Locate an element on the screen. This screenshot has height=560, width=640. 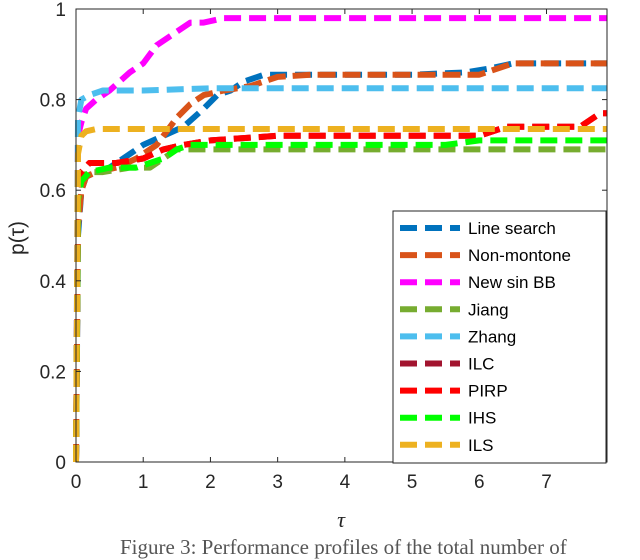
legend-label: ILS is located at coordinates (481, 445).